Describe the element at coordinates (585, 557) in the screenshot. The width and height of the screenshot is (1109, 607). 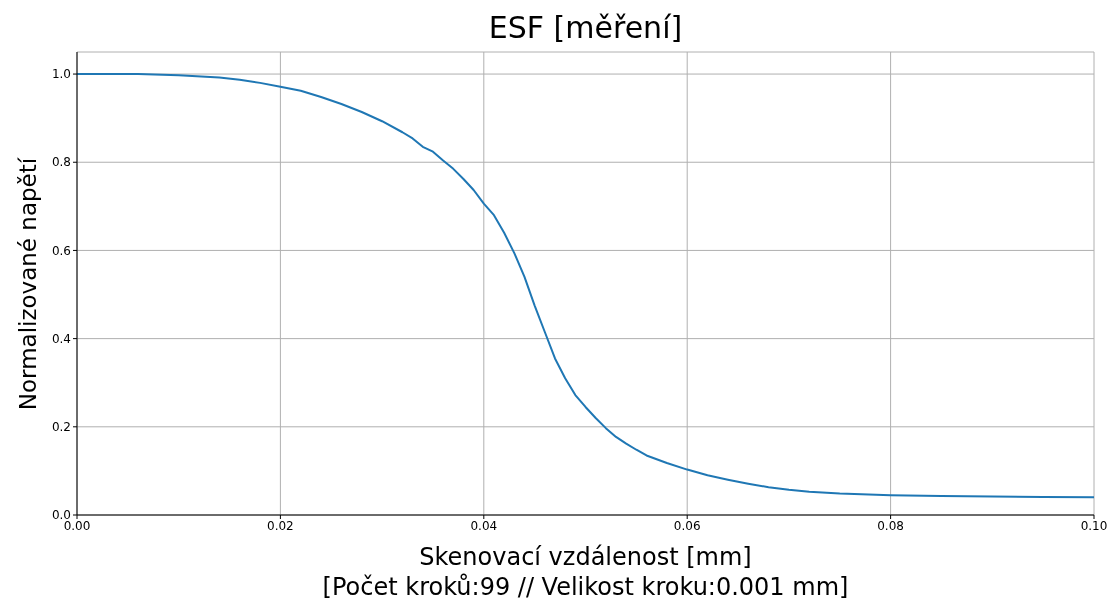
I see `x-axis-title: Skenovací vzdálenost [mm]` at that location.